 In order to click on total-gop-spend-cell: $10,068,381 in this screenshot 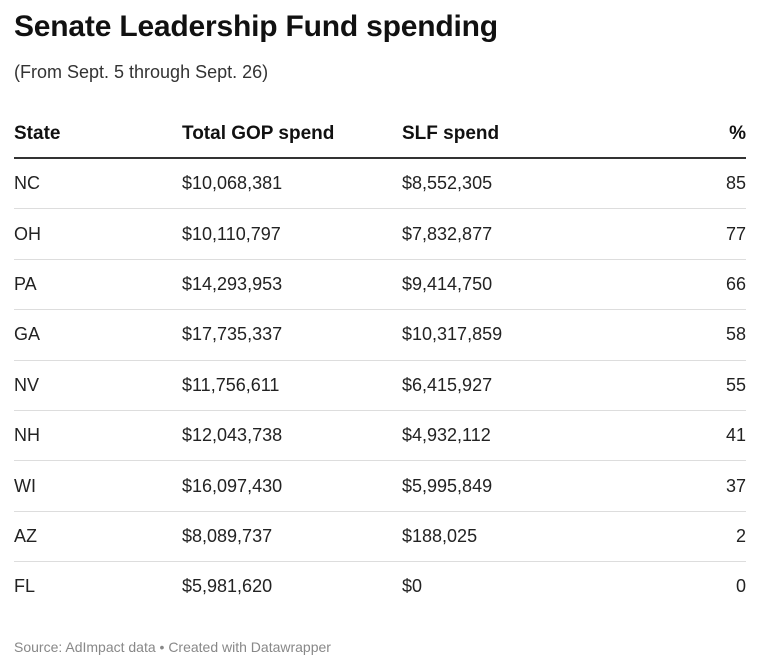, I will do `click(292, 184)`.